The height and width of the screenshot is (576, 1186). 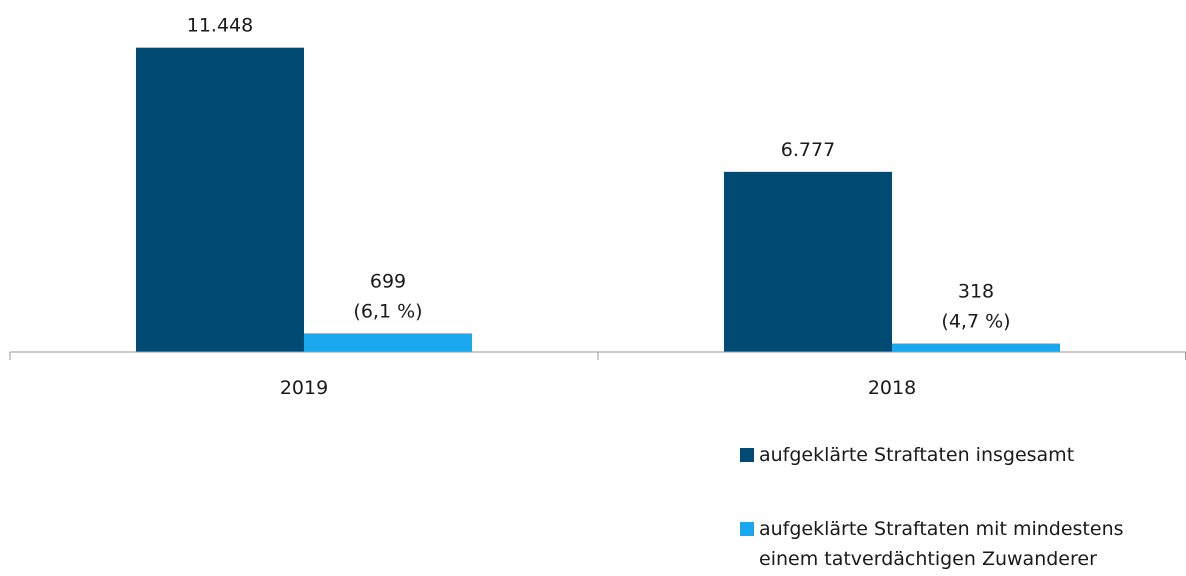 What do you see at coordinates (975, 322) in the screenshot?
I see `share-label: (4,7 %)` at bounding box center [975, 322].